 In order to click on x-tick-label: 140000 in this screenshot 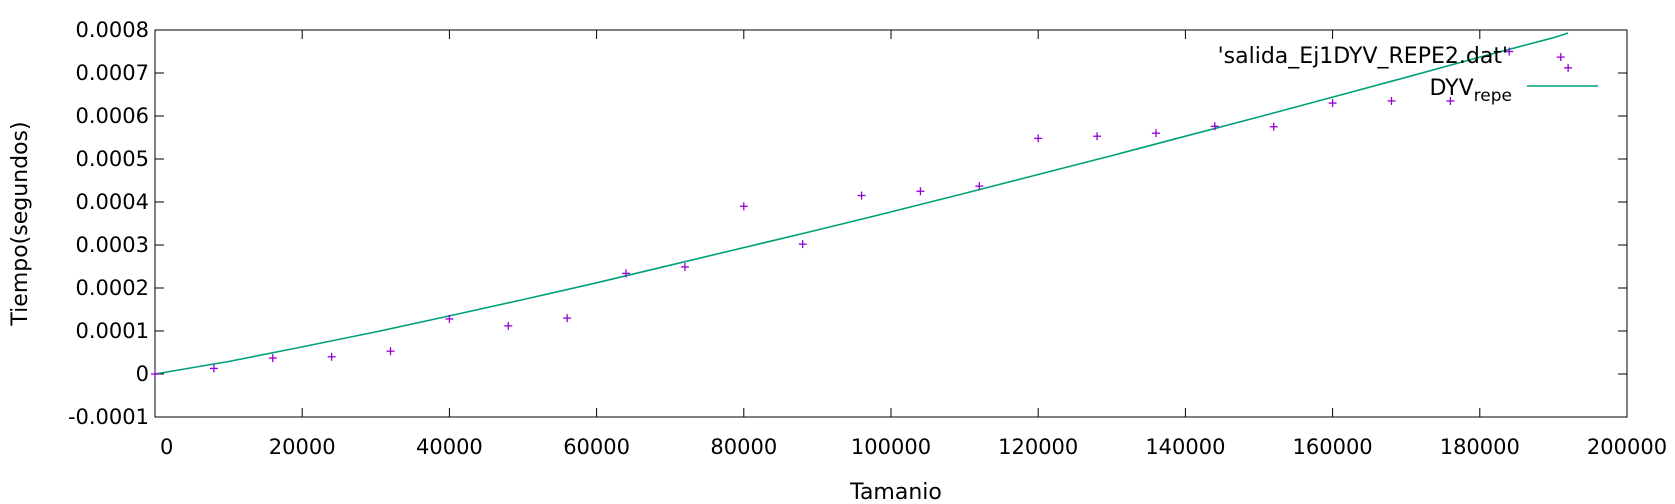, I will do `click(1185, 447)`.